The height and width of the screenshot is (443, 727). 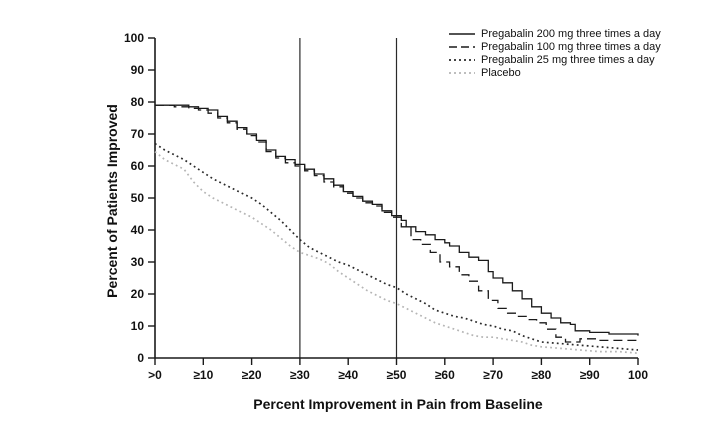 What do you see at coordinates (138, 326) in the screenshot?
I see `y-tick-label: 10` at bounding box center [138, 326].